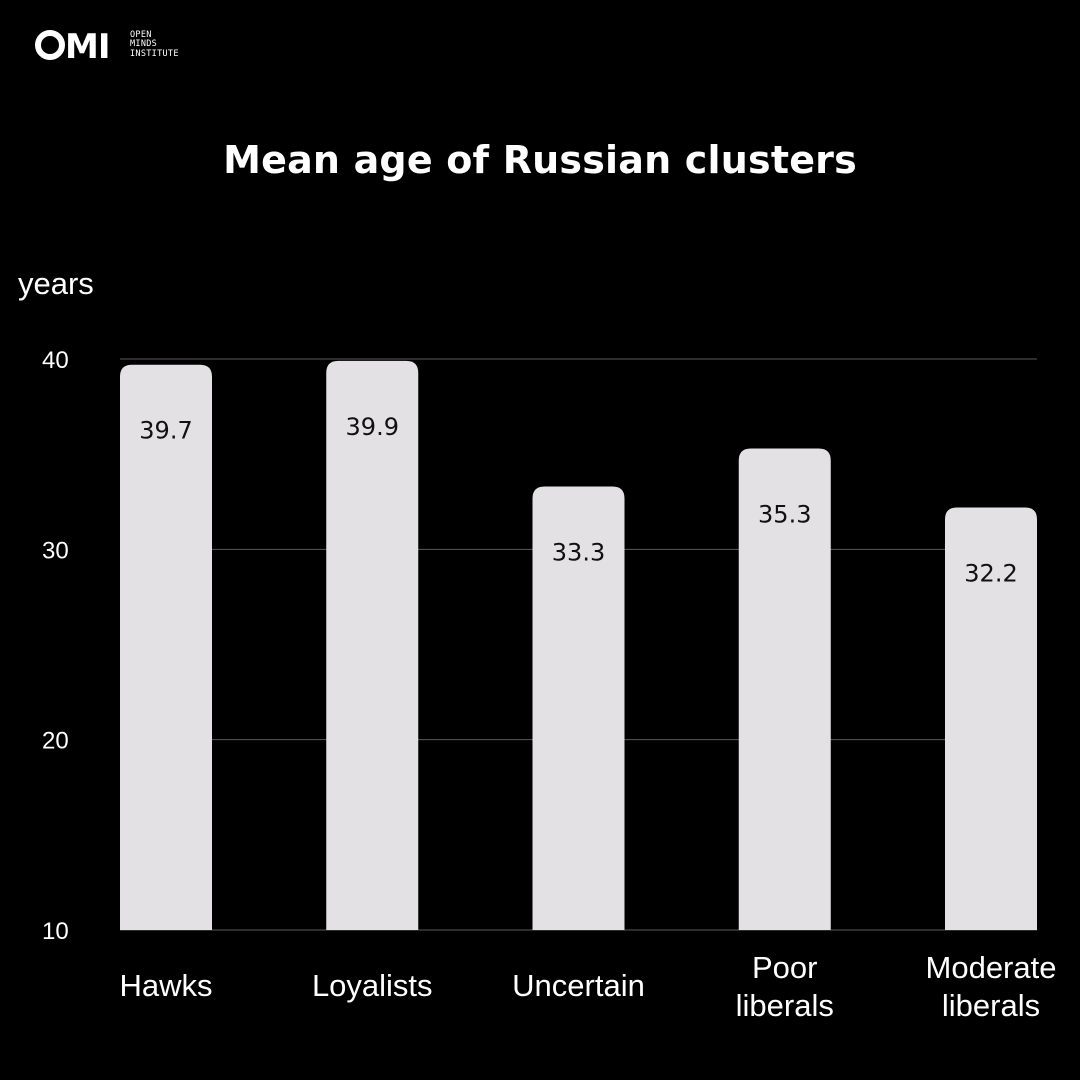  Describe the element at coordinates (55, 360) in the screenshot. I see `y-tick-label: 40` at that location.